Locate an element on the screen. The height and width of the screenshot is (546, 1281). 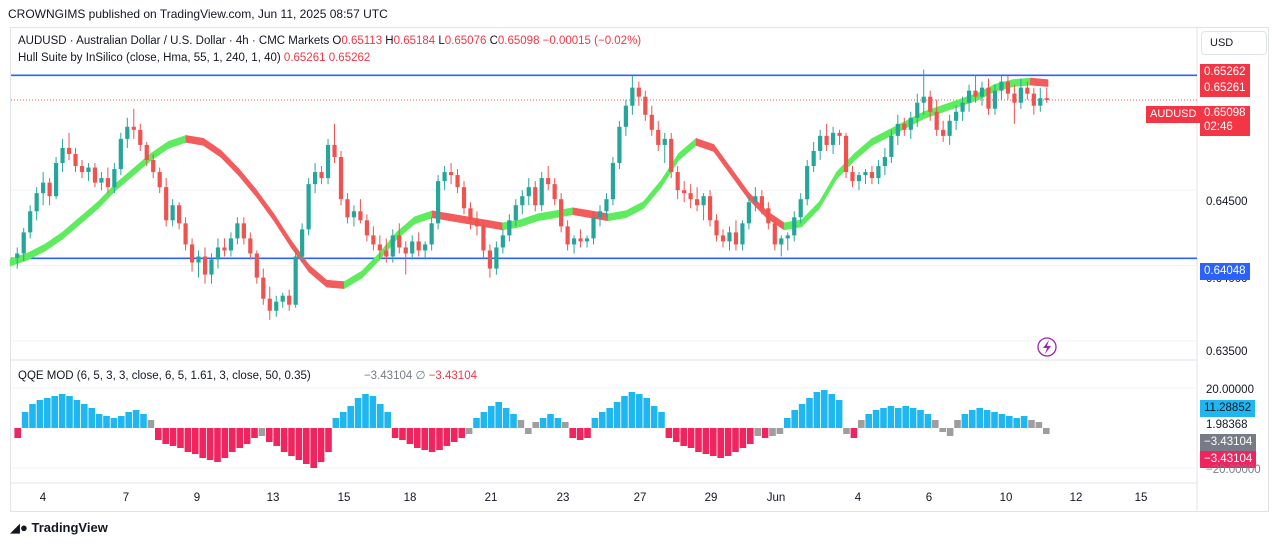
tv-icon: ◢● is located at coordinates (19, 527).